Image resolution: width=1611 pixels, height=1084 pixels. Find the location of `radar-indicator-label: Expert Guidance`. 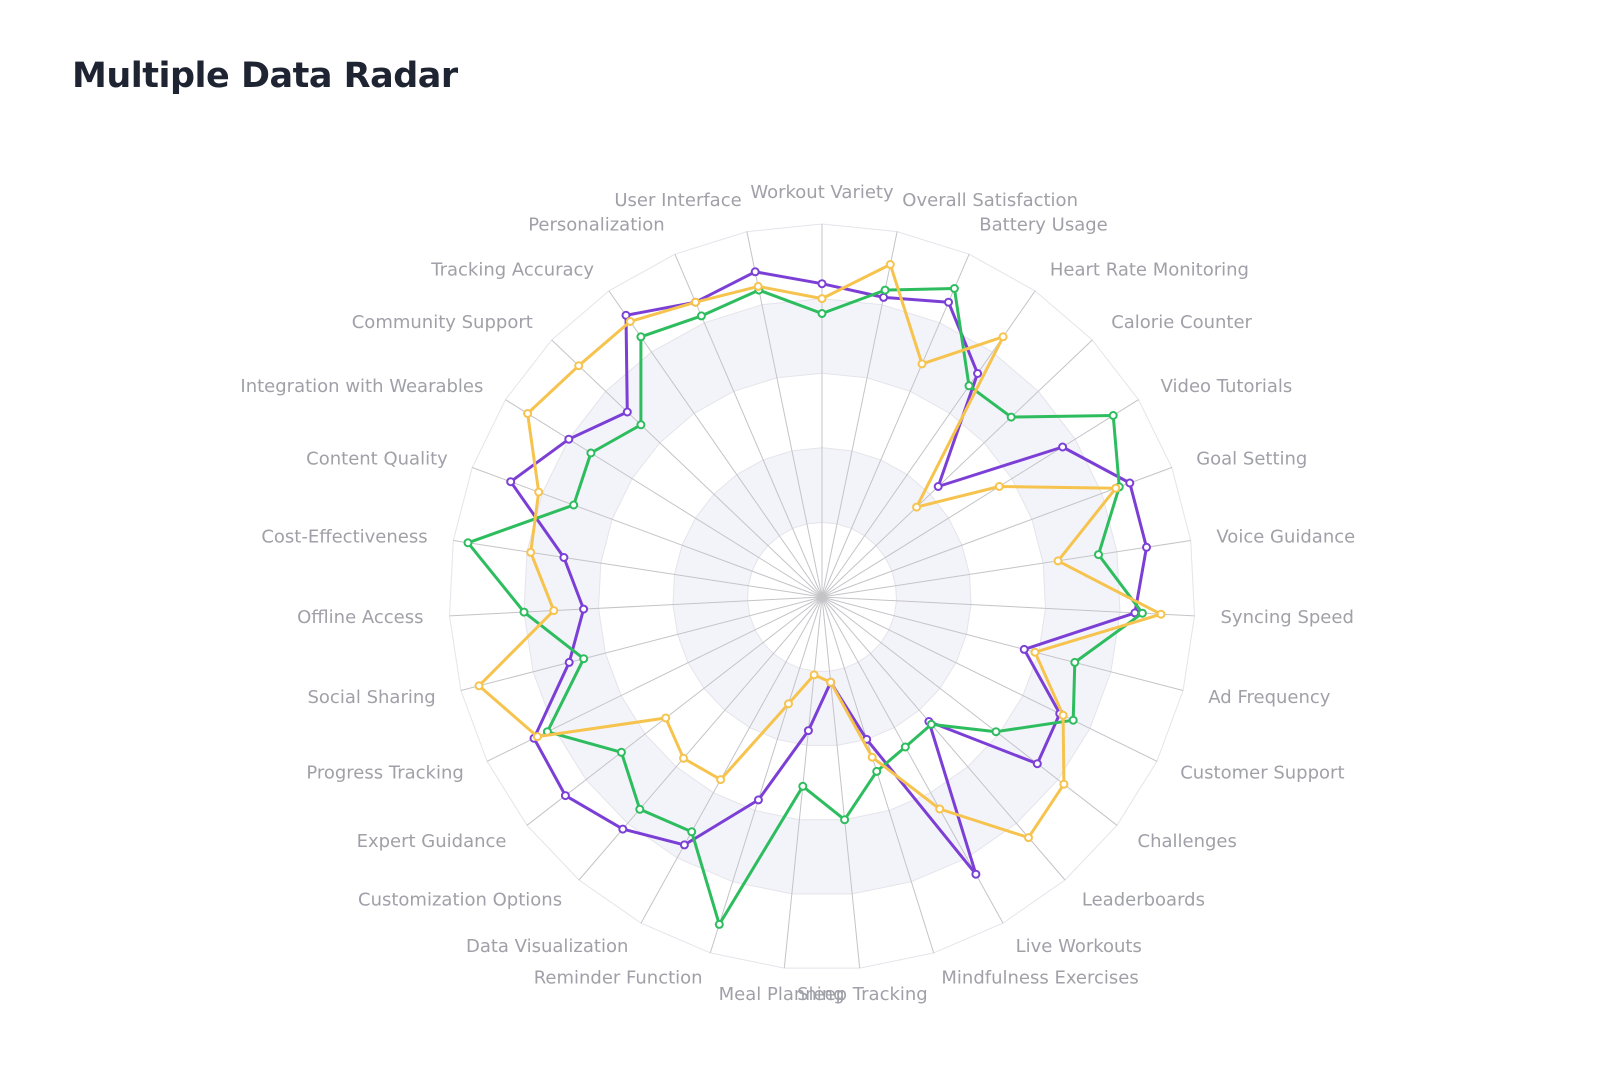

radar-indicator-label: Expert Guidance is located at coordinates (432, 841).